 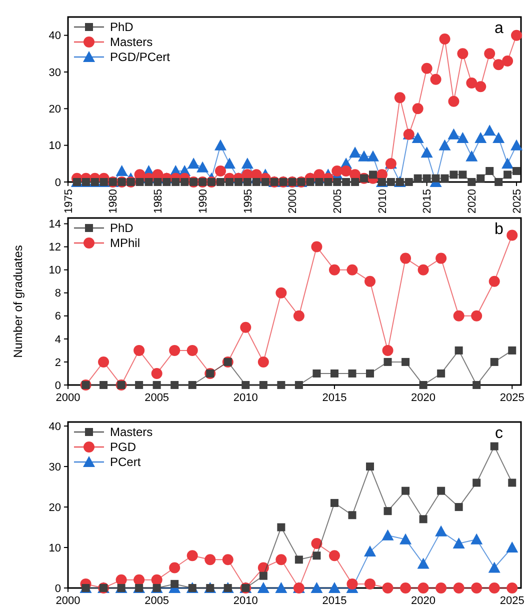 I want to click on y-tick-label: 6, so click(x=57, y=316).